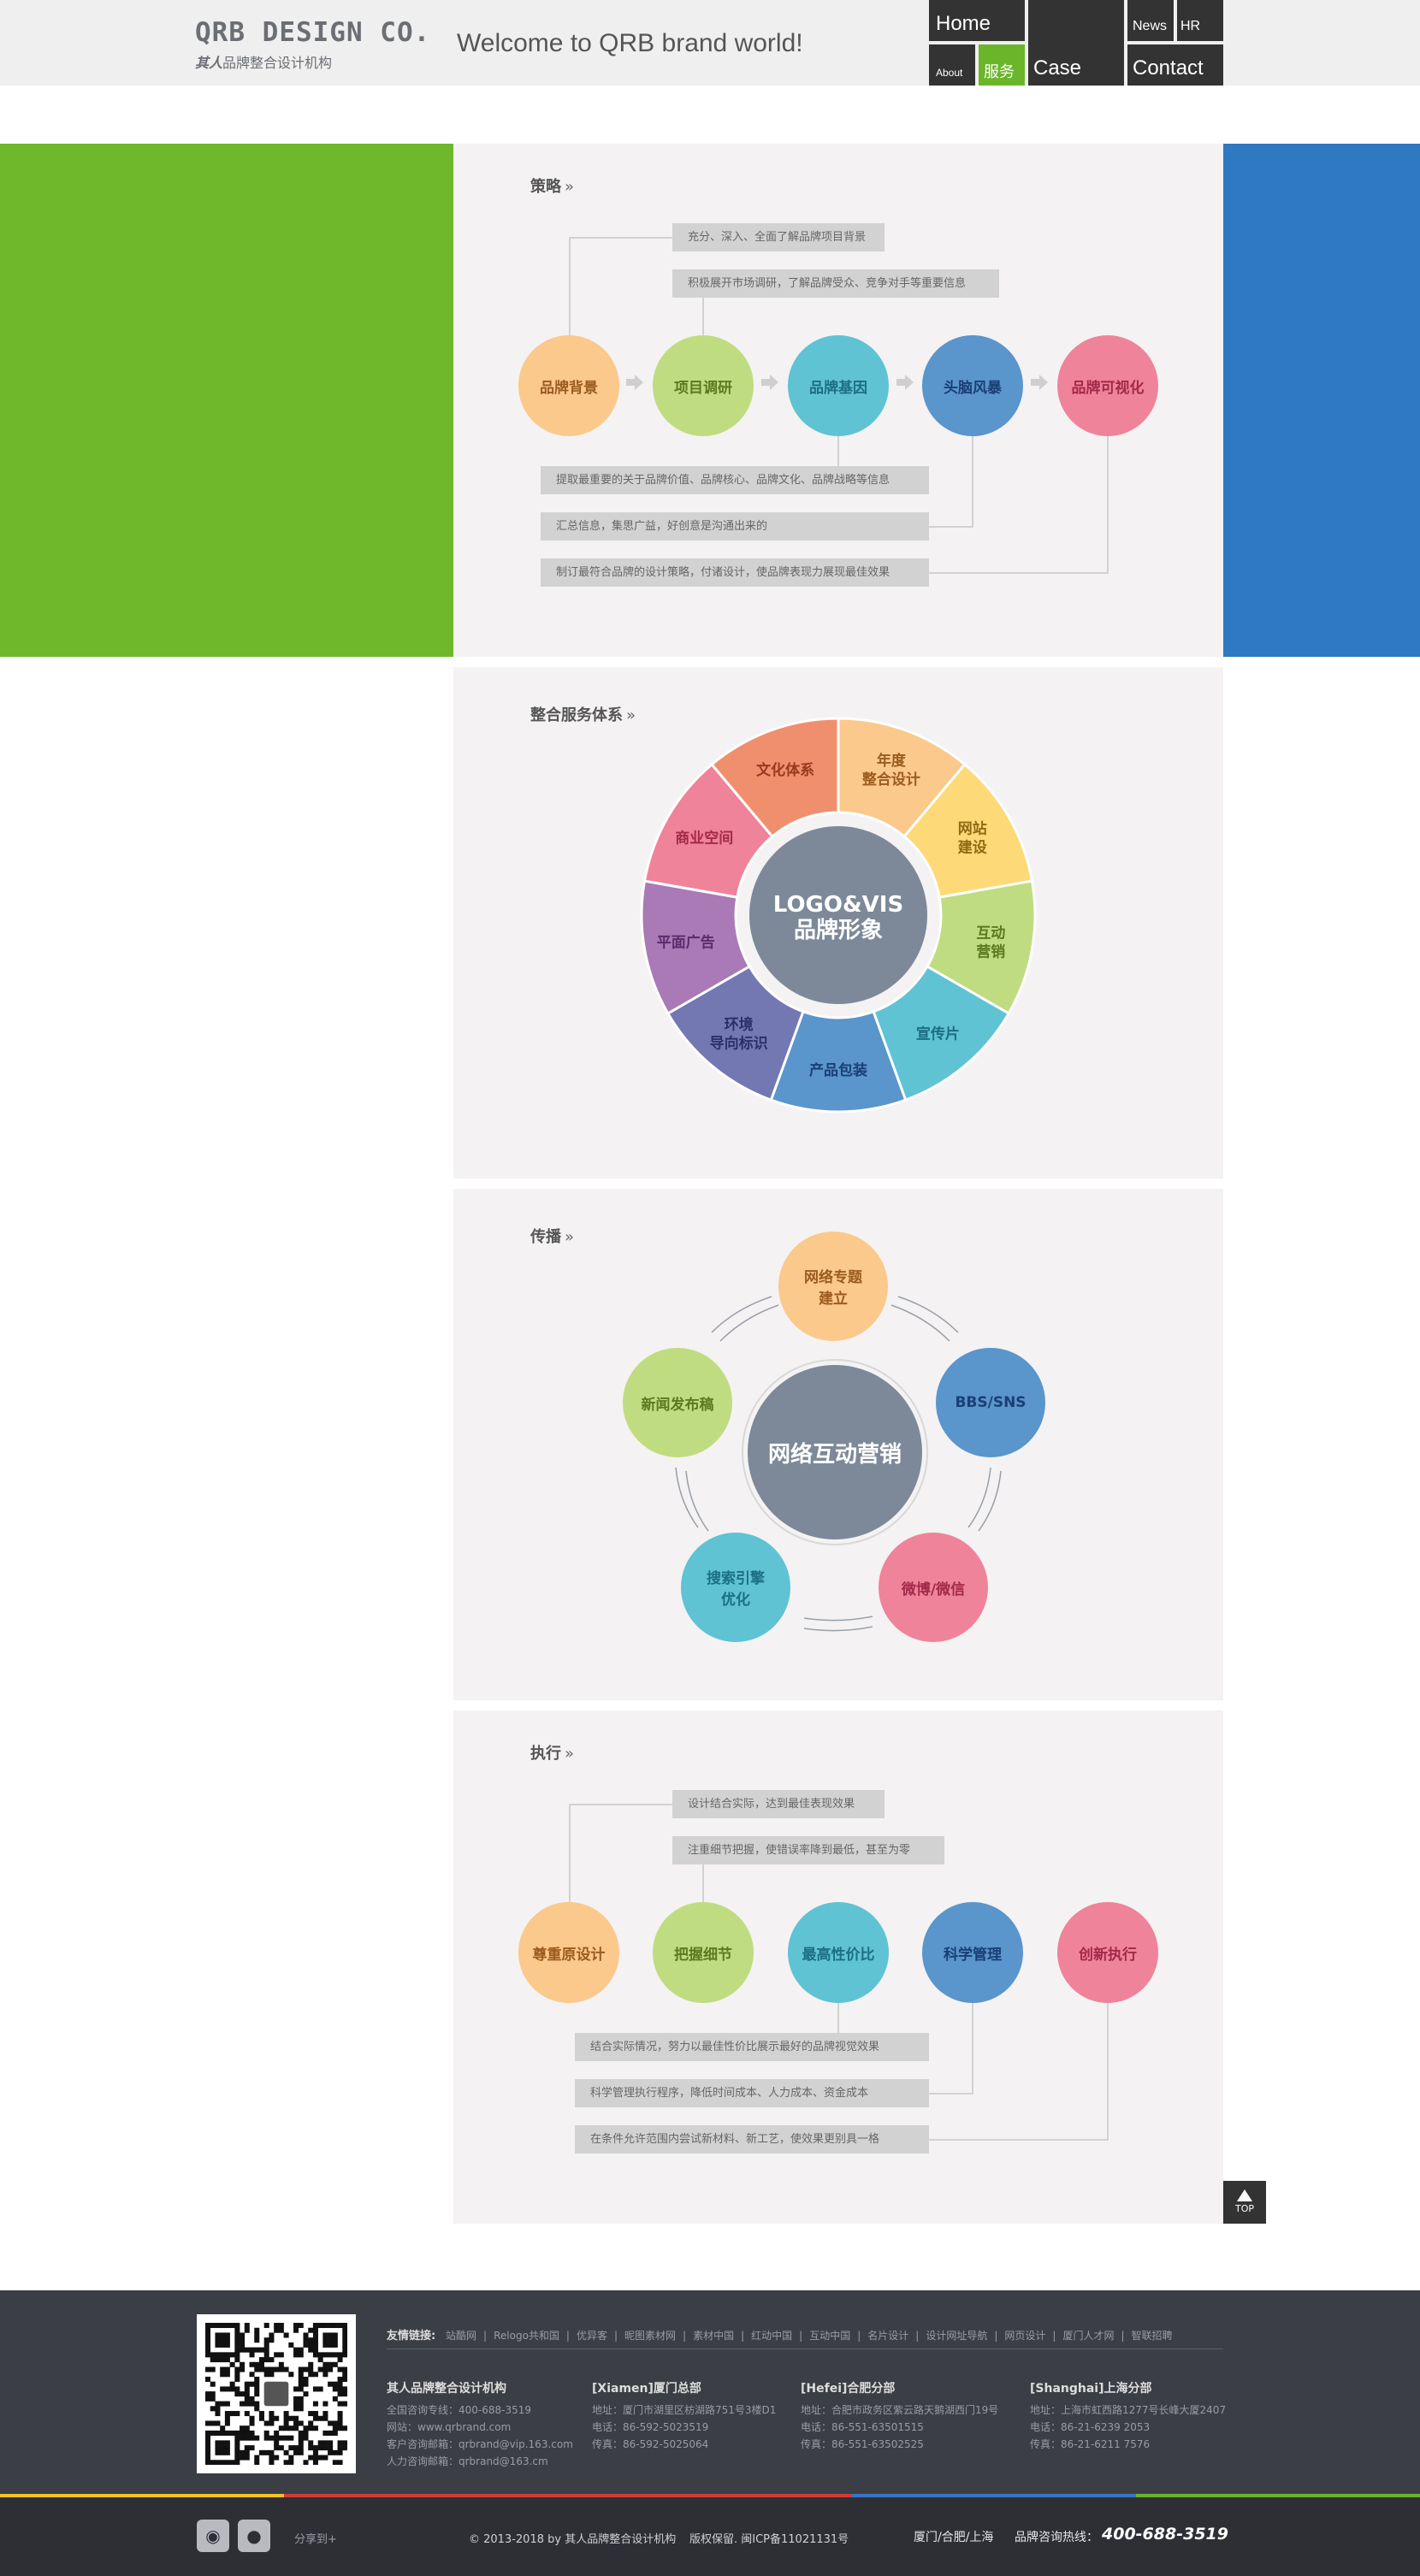 The image size is (1420, 2576). Describe the element at coordinates (142, 2496) in the screenshot. I see `color-stripe` at that location.